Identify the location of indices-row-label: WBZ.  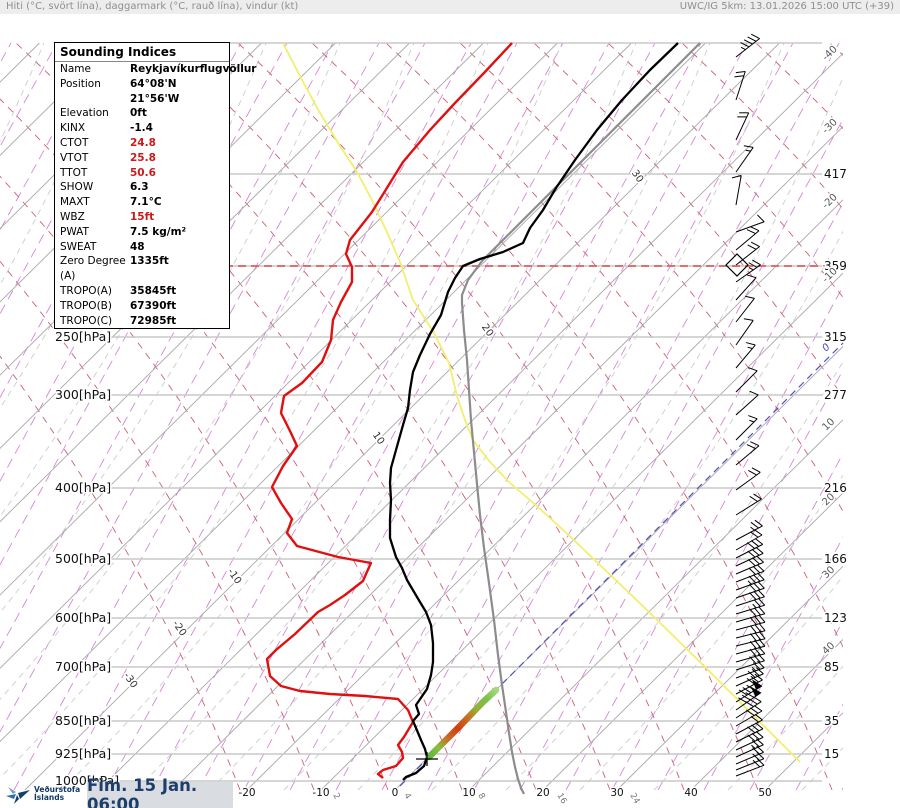
(72, 216).